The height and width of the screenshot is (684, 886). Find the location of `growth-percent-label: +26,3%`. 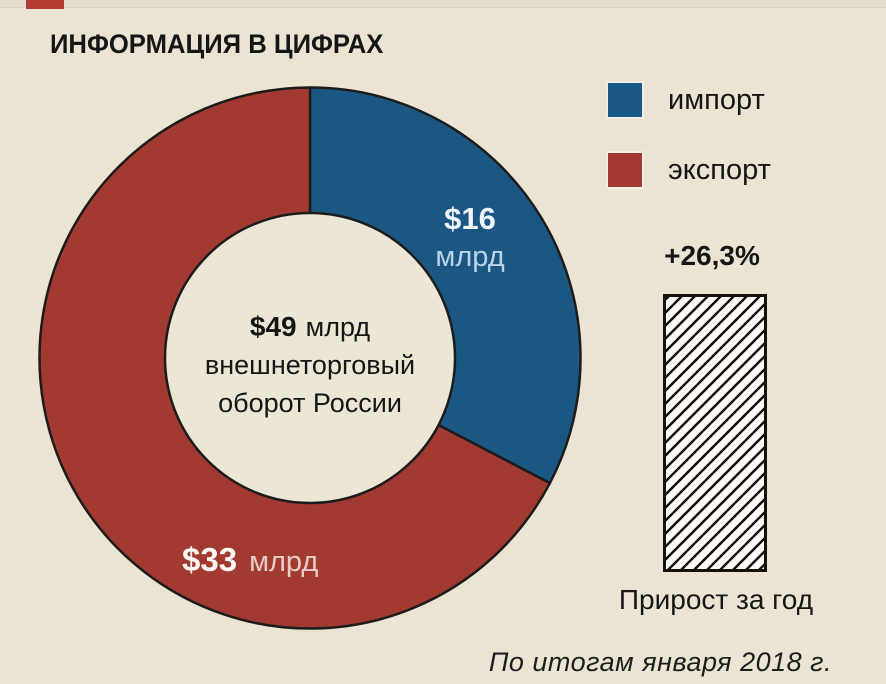

growth-percent-label: +26,3% is located at coordinates (712, 255).